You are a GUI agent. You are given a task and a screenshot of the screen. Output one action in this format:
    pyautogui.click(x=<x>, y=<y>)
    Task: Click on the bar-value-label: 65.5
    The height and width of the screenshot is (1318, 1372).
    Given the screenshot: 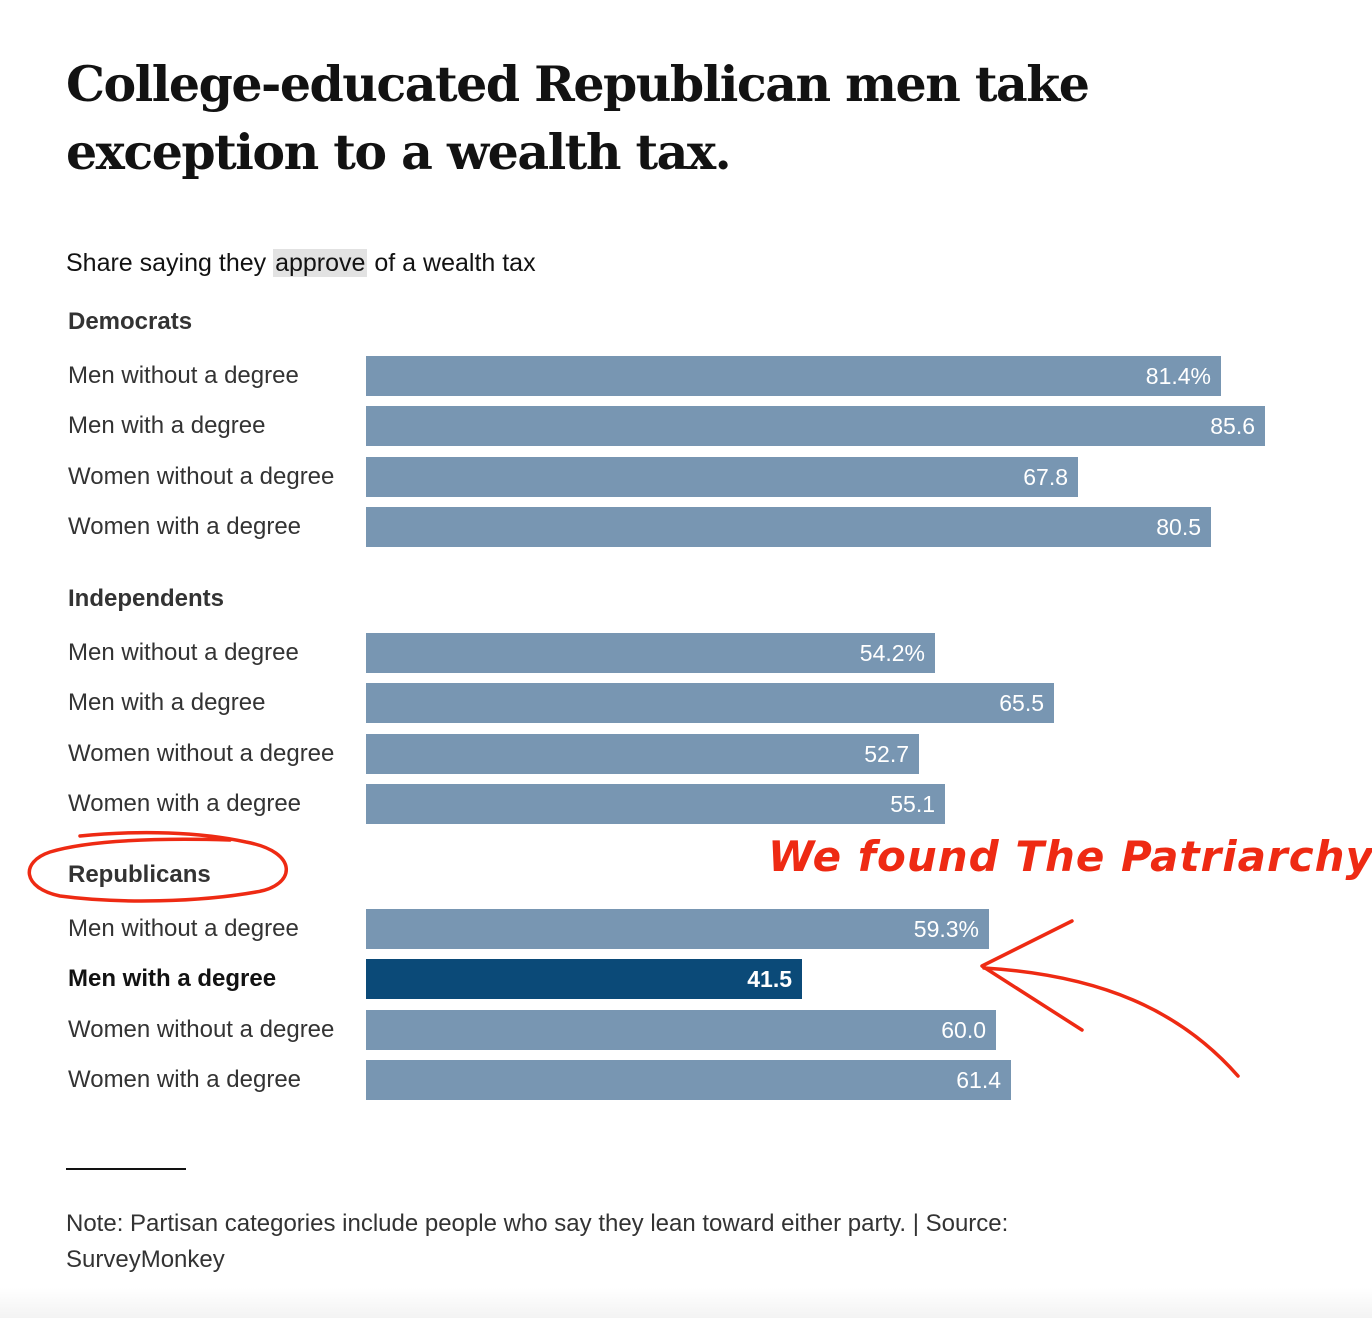 What is the action you would take?
    pyautogui.click(x=1021, y=703)
    